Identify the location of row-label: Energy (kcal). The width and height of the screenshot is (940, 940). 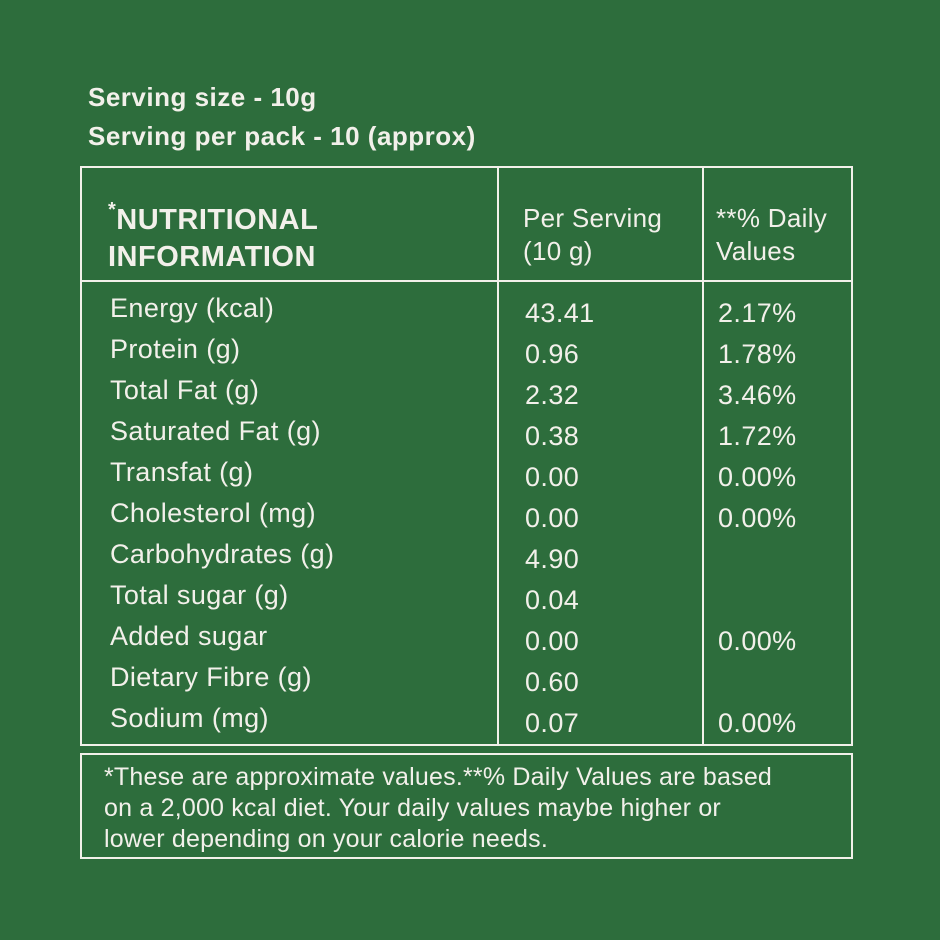
(192, 308).